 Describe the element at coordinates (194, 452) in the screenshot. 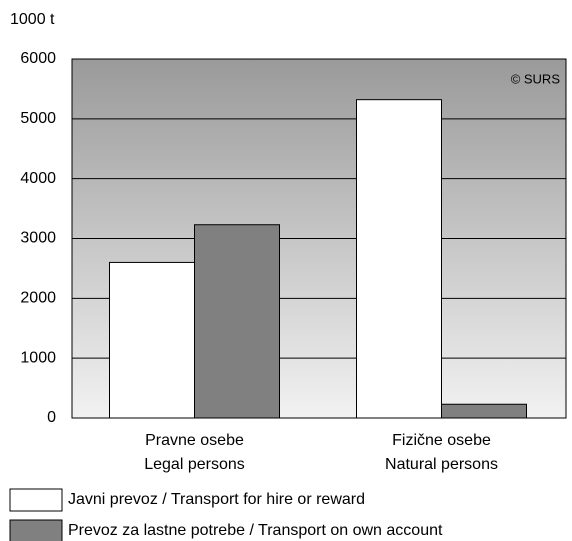

I see `x-tick-label: Pravne osebe Legal persons` at that location.